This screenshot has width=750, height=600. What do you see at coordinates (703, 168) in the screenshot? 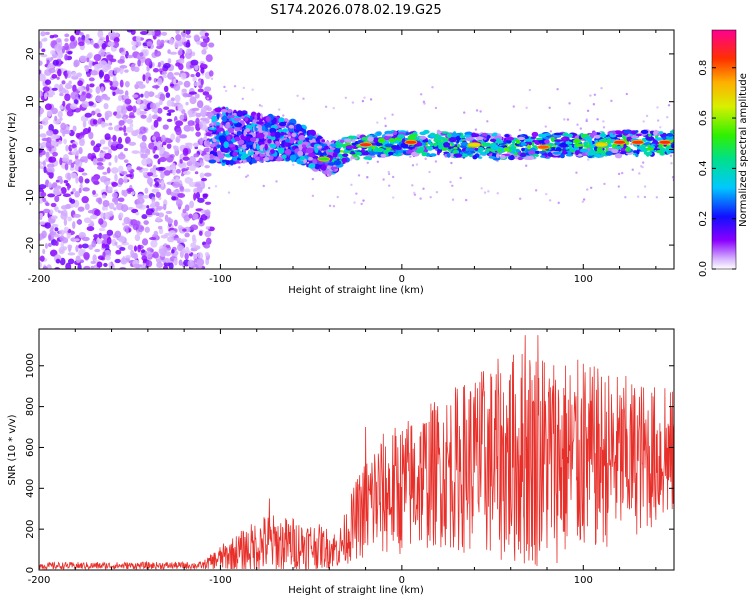
I see `colorbar-tick-label: 0.4` at bounding box center [703, 168].